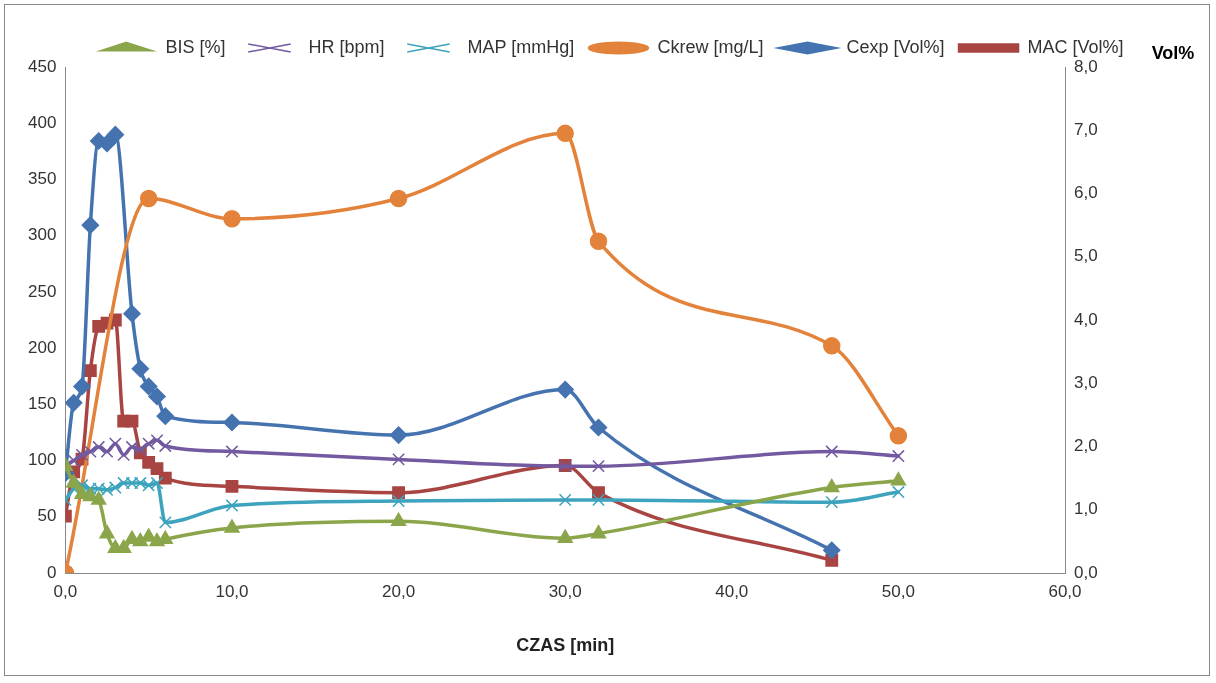 The width and height of the screenshot is (1216, 683). I want to click on y2-tick-label: 1,0, so click(1086, 509).